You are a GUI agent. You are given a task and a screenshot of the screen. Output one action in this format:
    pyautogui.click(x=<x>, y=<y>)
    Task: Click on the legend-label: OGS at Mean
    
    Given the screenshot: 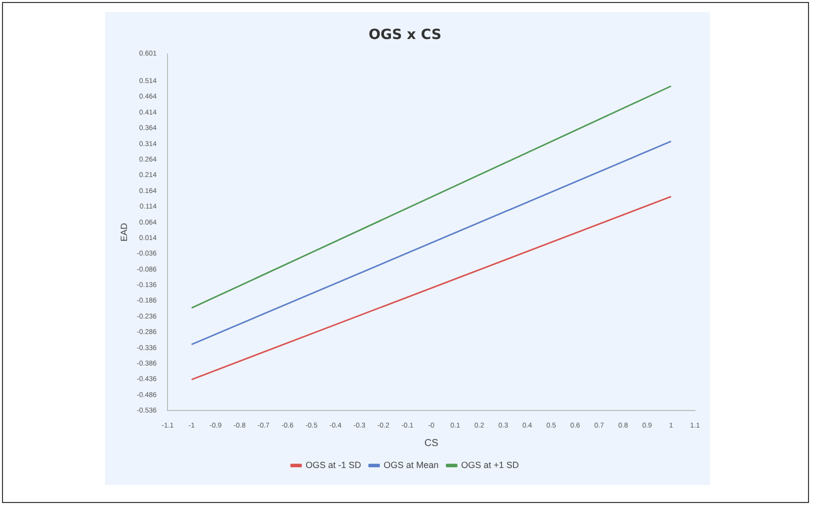 What is the action you would take?
    pyautogui.click(x=411, y=465)
    